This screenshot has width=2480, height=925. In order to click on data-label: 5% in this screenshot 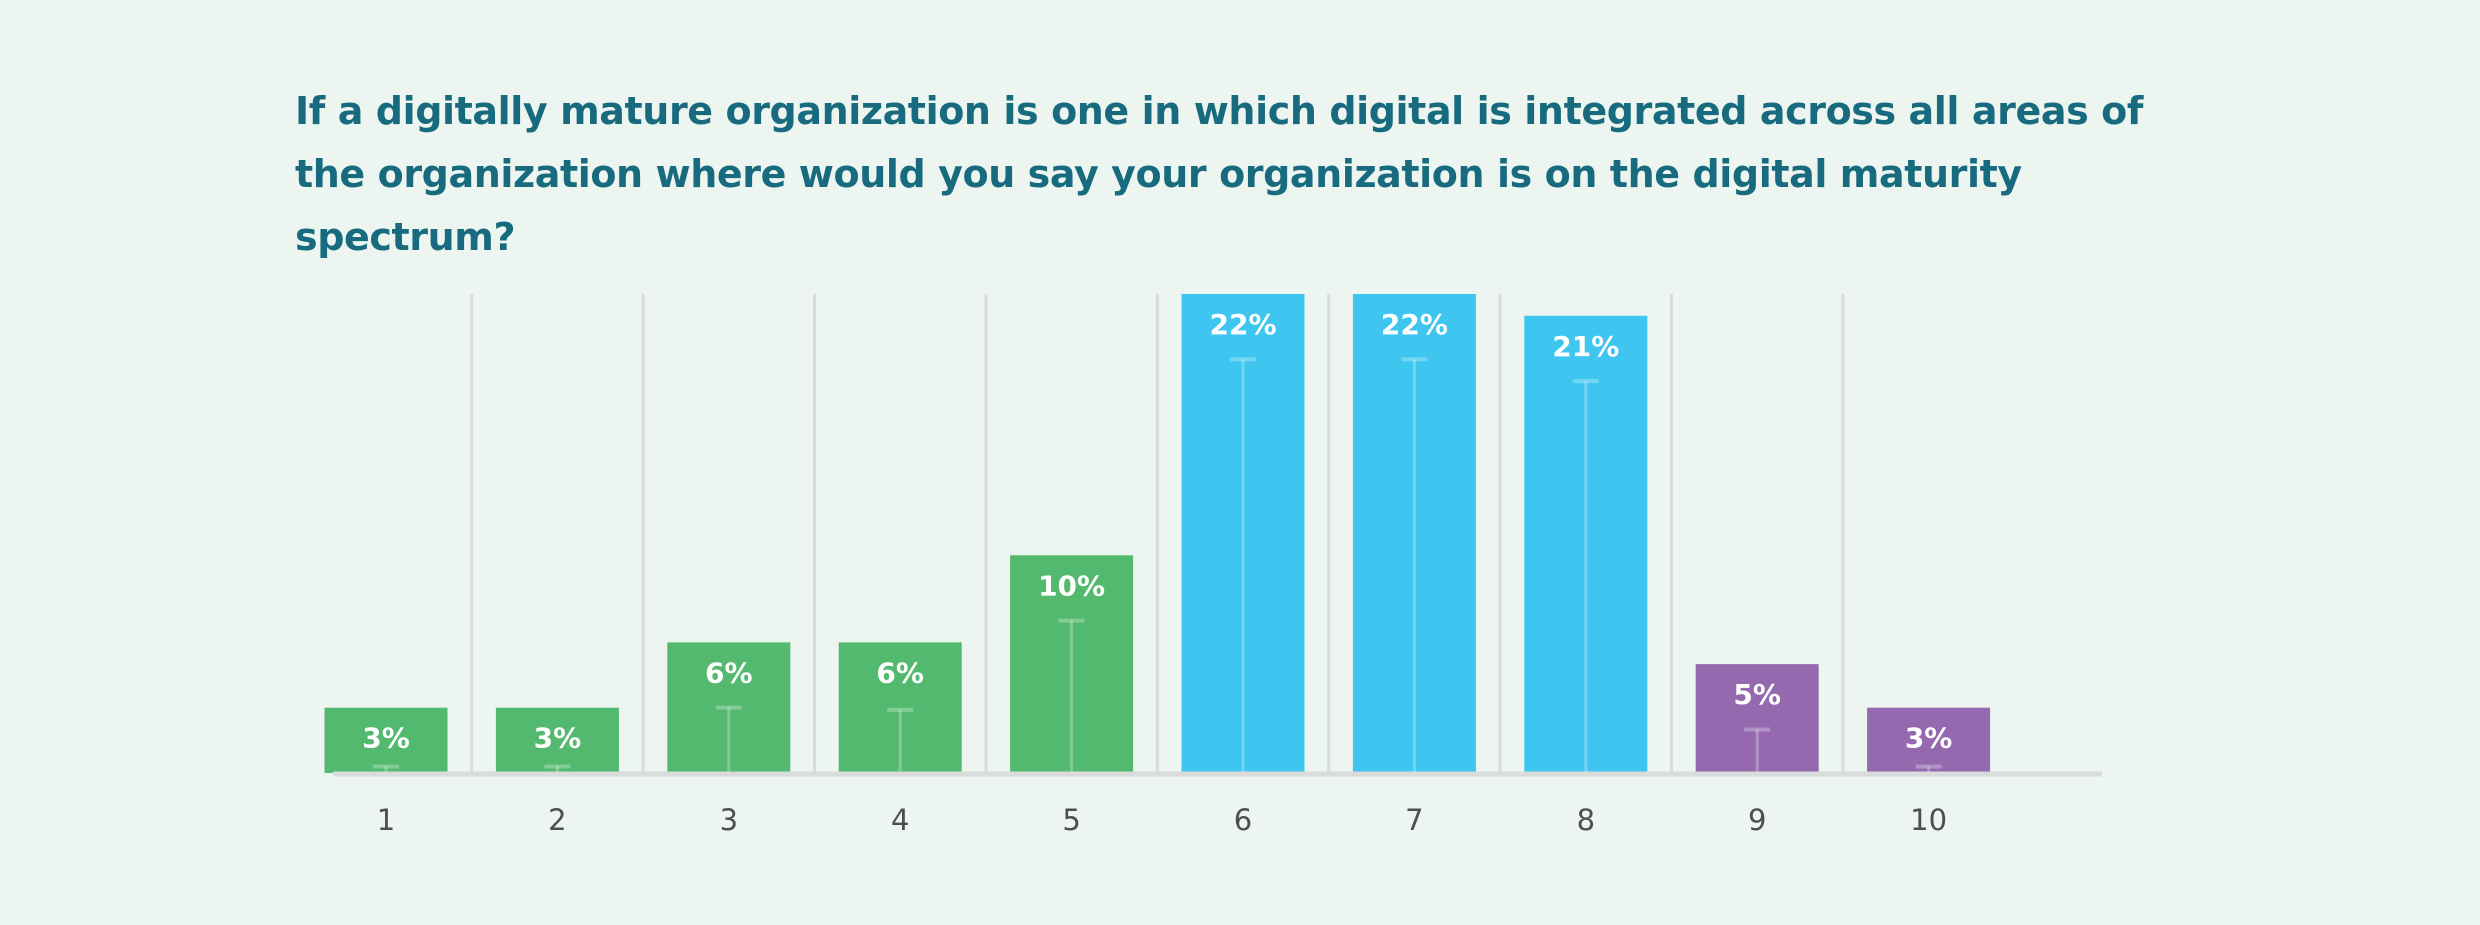, I will do `click(1757, 694)`.